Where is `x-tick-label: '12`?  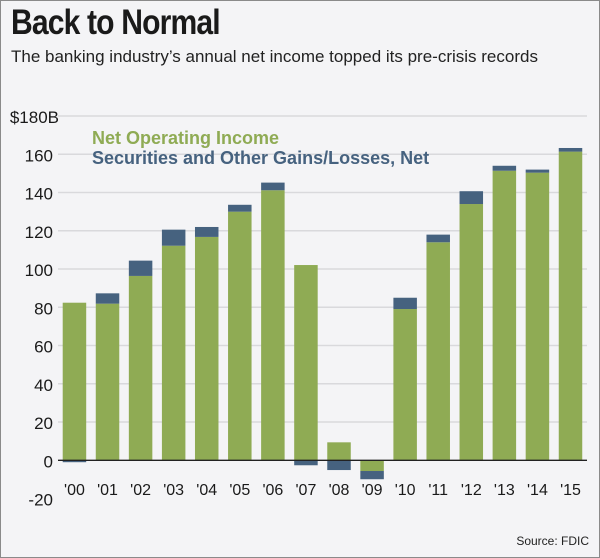 x-tick-label: '12 is located at coordinates (471, 490).